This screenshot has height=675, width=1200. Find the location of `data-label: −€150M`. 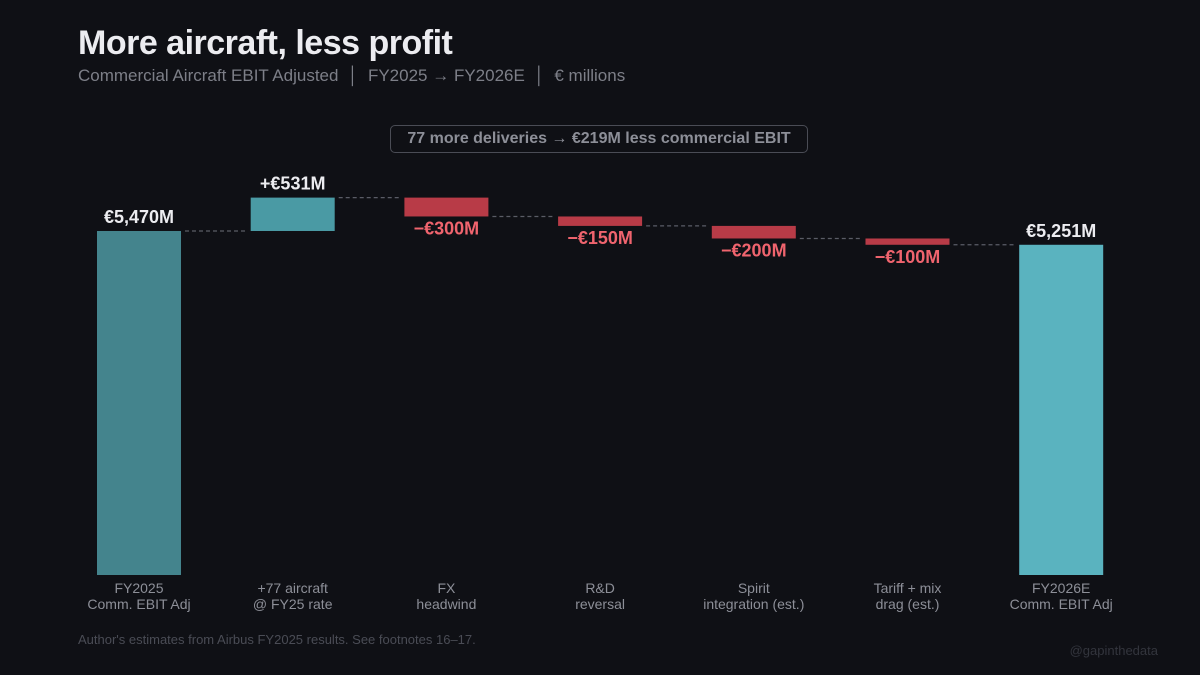

data-label: −€150M is located at coordinates (600, 238).